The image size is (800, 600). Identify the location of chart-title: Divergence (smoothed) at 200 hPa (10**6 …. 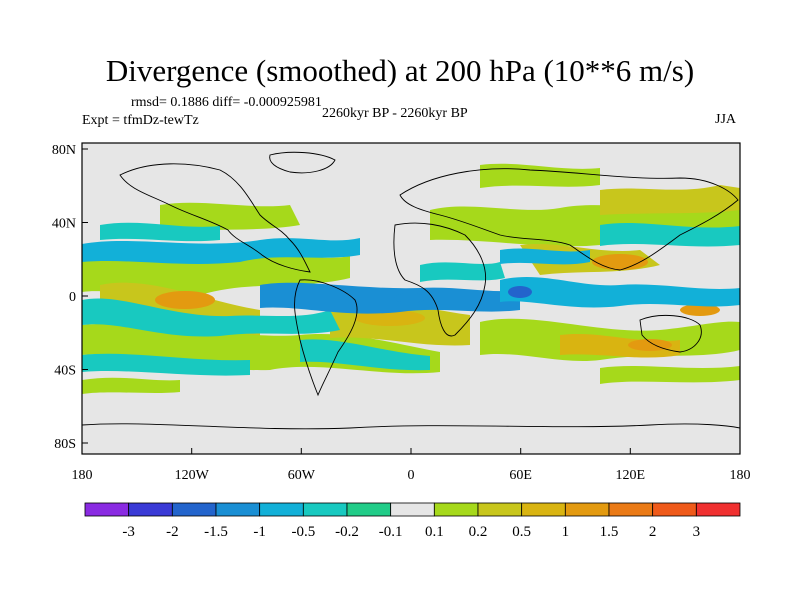
(400, 70).